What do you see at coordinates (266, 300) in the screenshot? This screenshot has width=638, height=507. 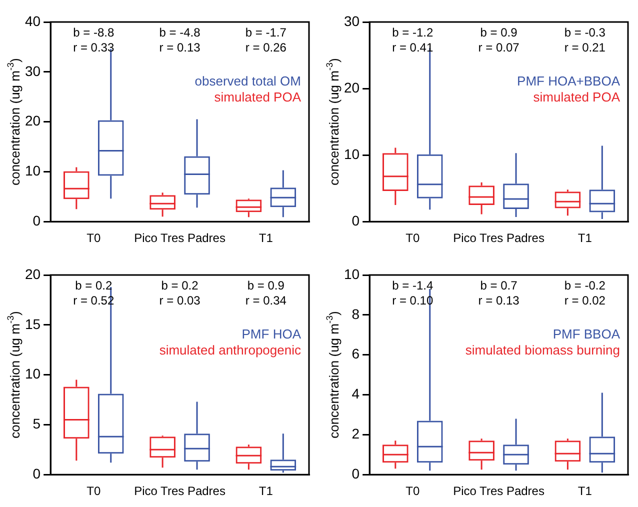 I see `annotation: r = 0.34` at bounding box center [266, 300].